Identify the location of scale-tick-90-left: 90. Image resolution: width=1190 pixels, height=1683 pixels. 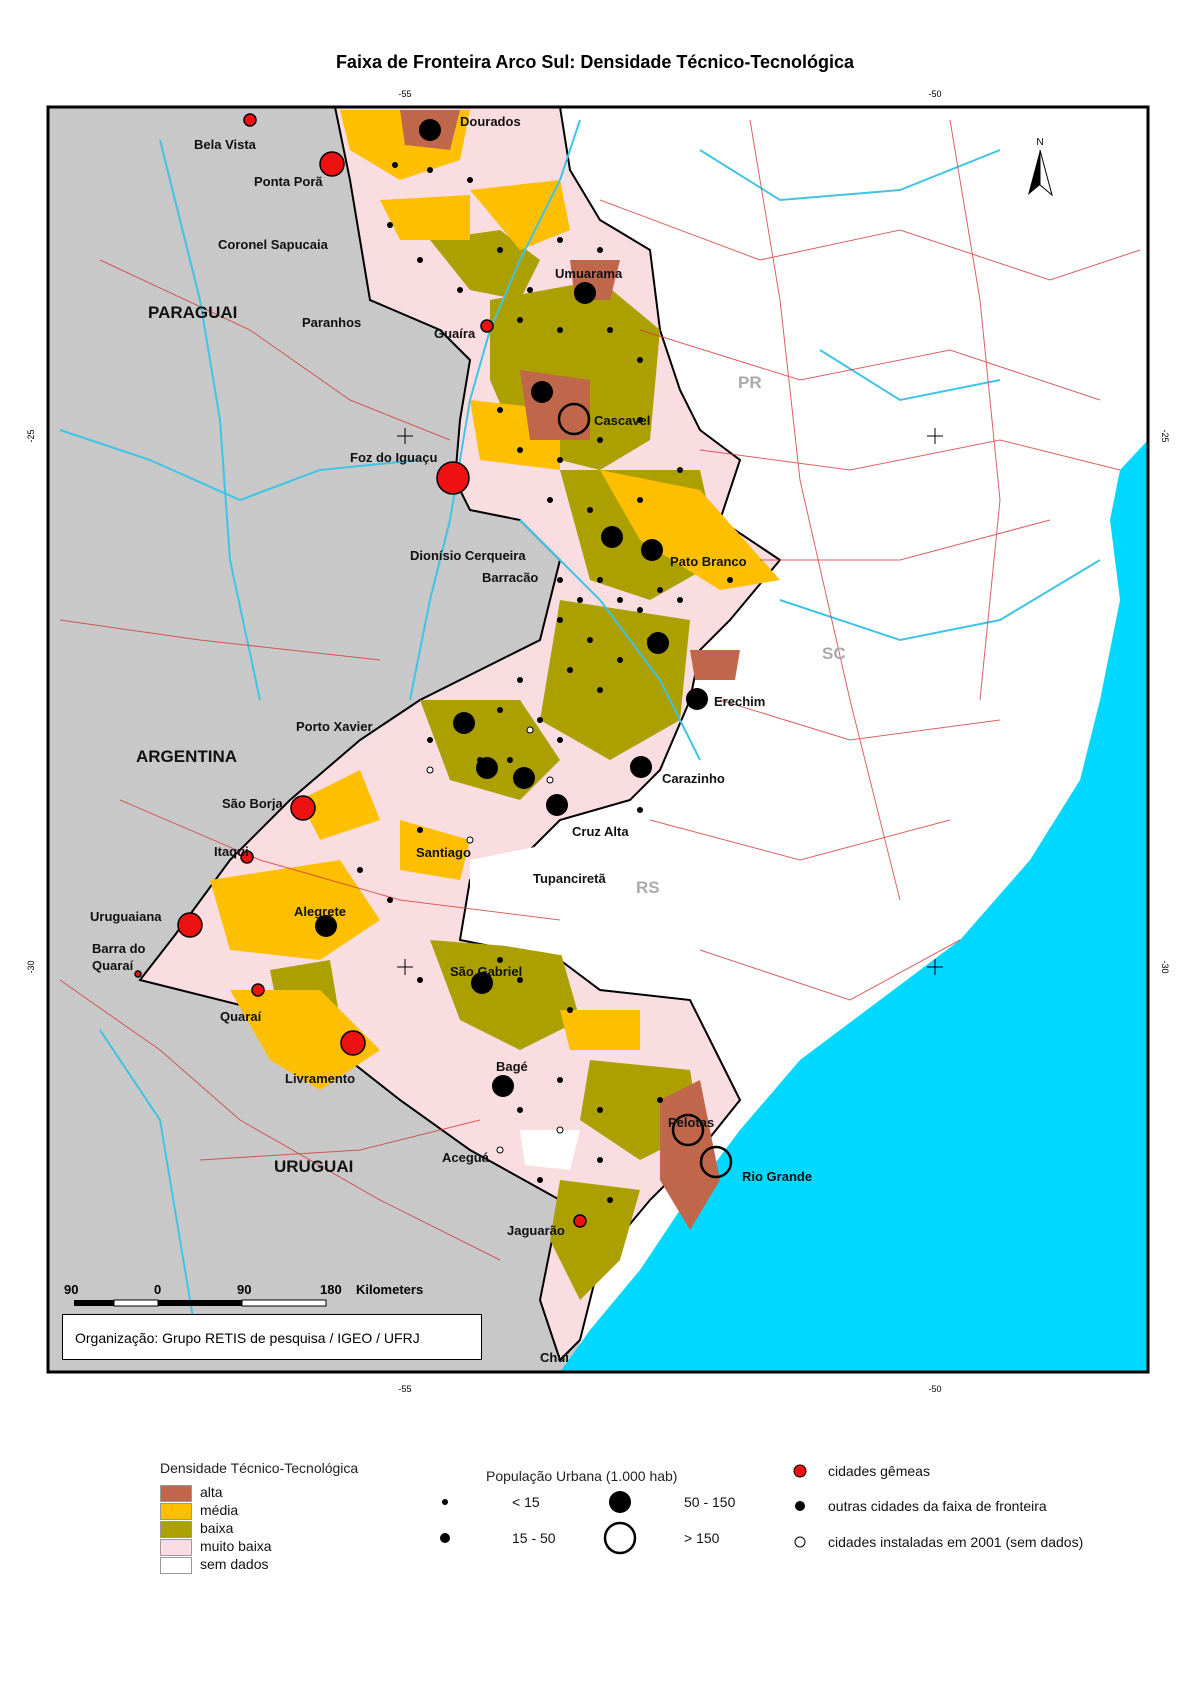
(71, 1289).